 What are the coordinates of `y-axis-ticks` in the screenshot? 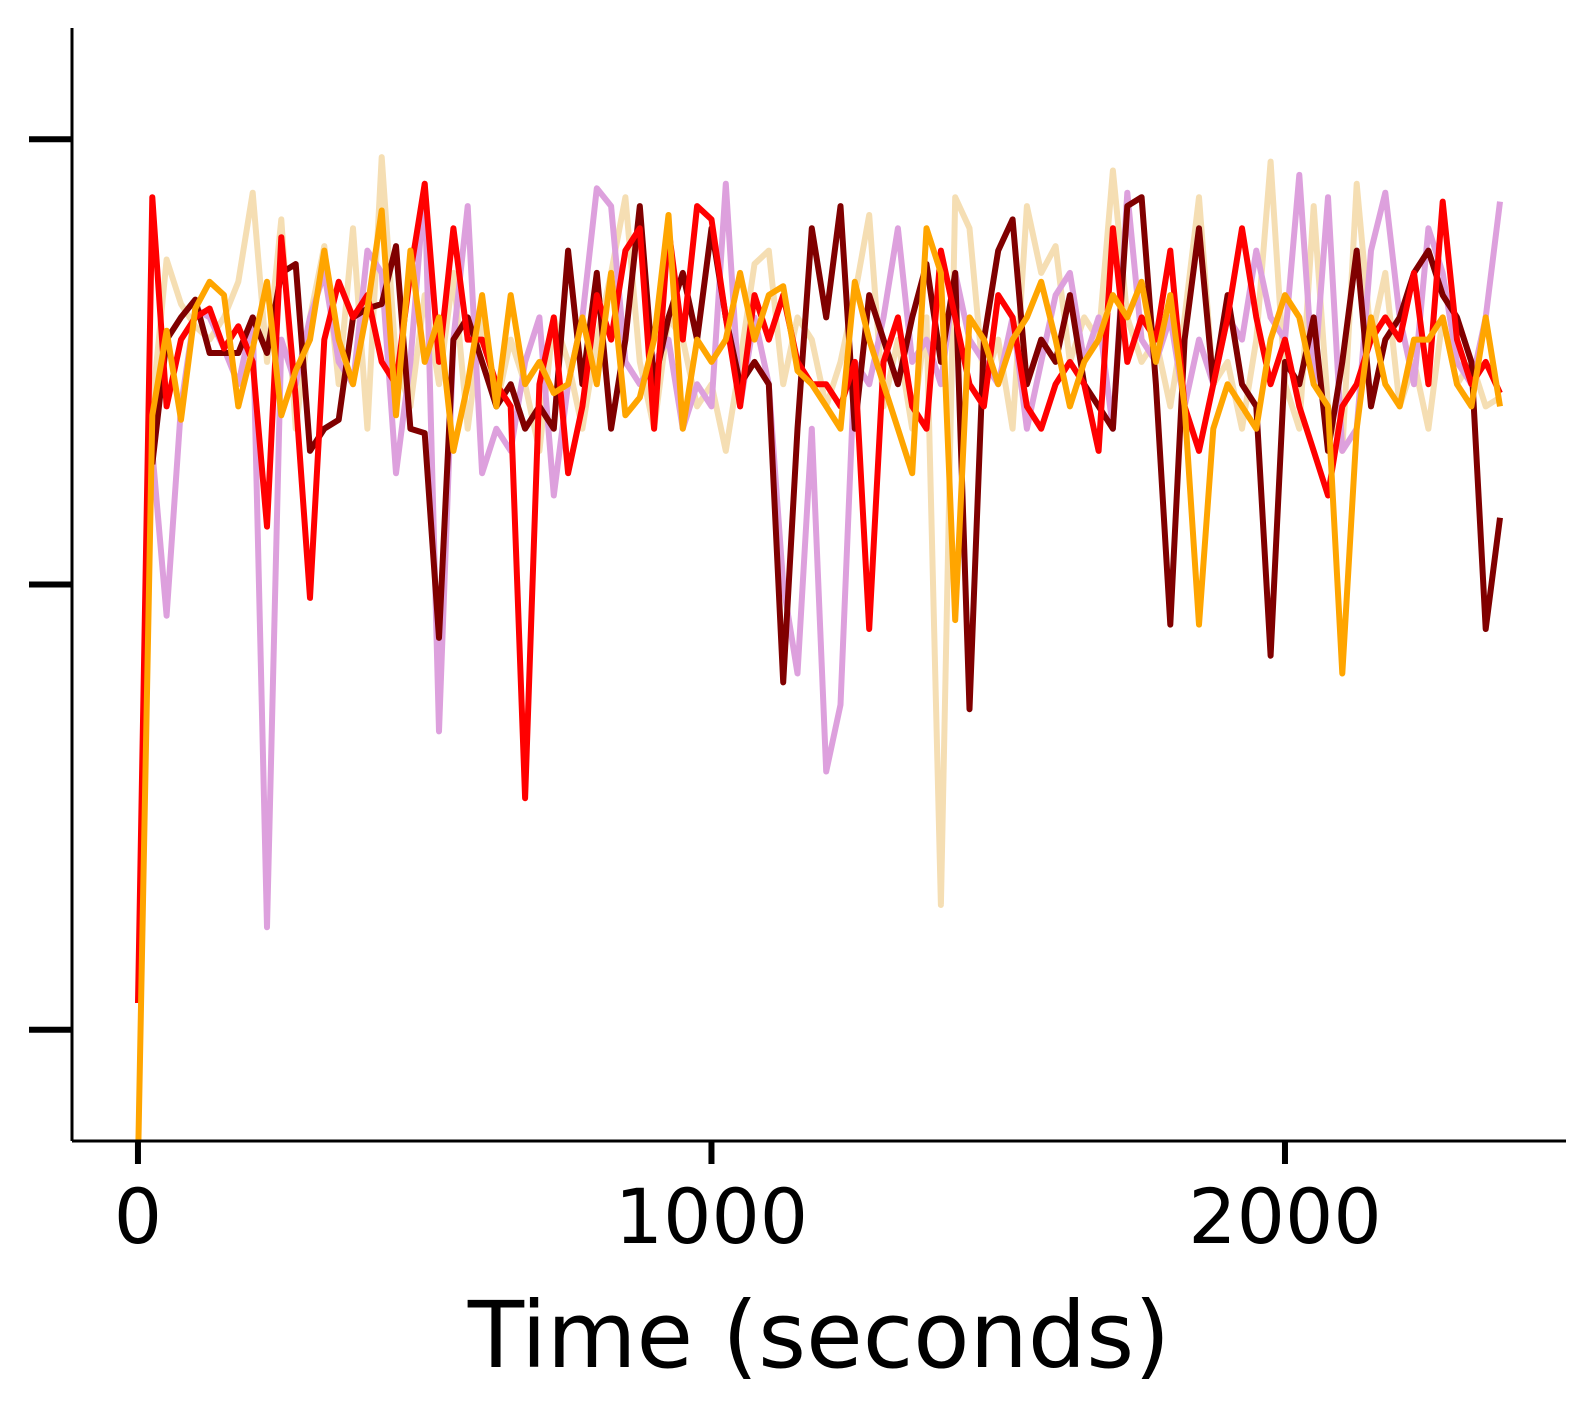 It's located at (50, 584).